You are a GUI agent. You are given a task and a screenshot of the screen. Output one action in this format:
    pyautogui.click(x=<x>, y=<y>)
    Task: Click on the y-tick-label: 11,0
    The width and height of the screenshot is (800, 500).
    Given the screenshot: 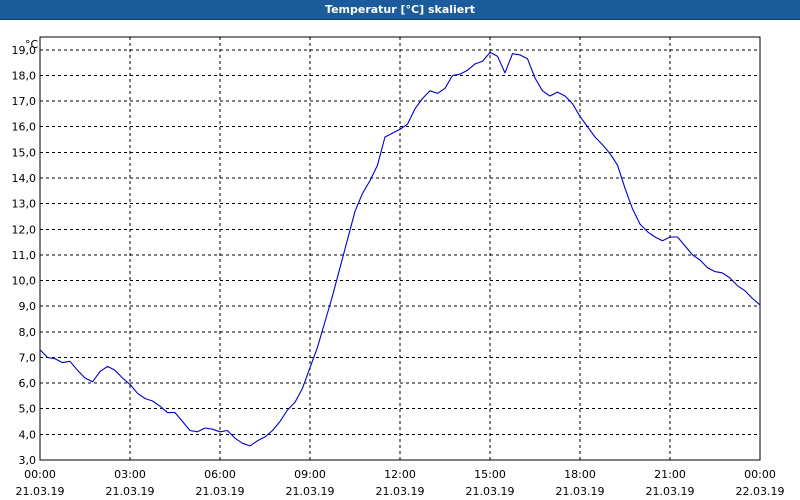 What is the action you would take?
    pyautogui.click(x=24, y=255)
    